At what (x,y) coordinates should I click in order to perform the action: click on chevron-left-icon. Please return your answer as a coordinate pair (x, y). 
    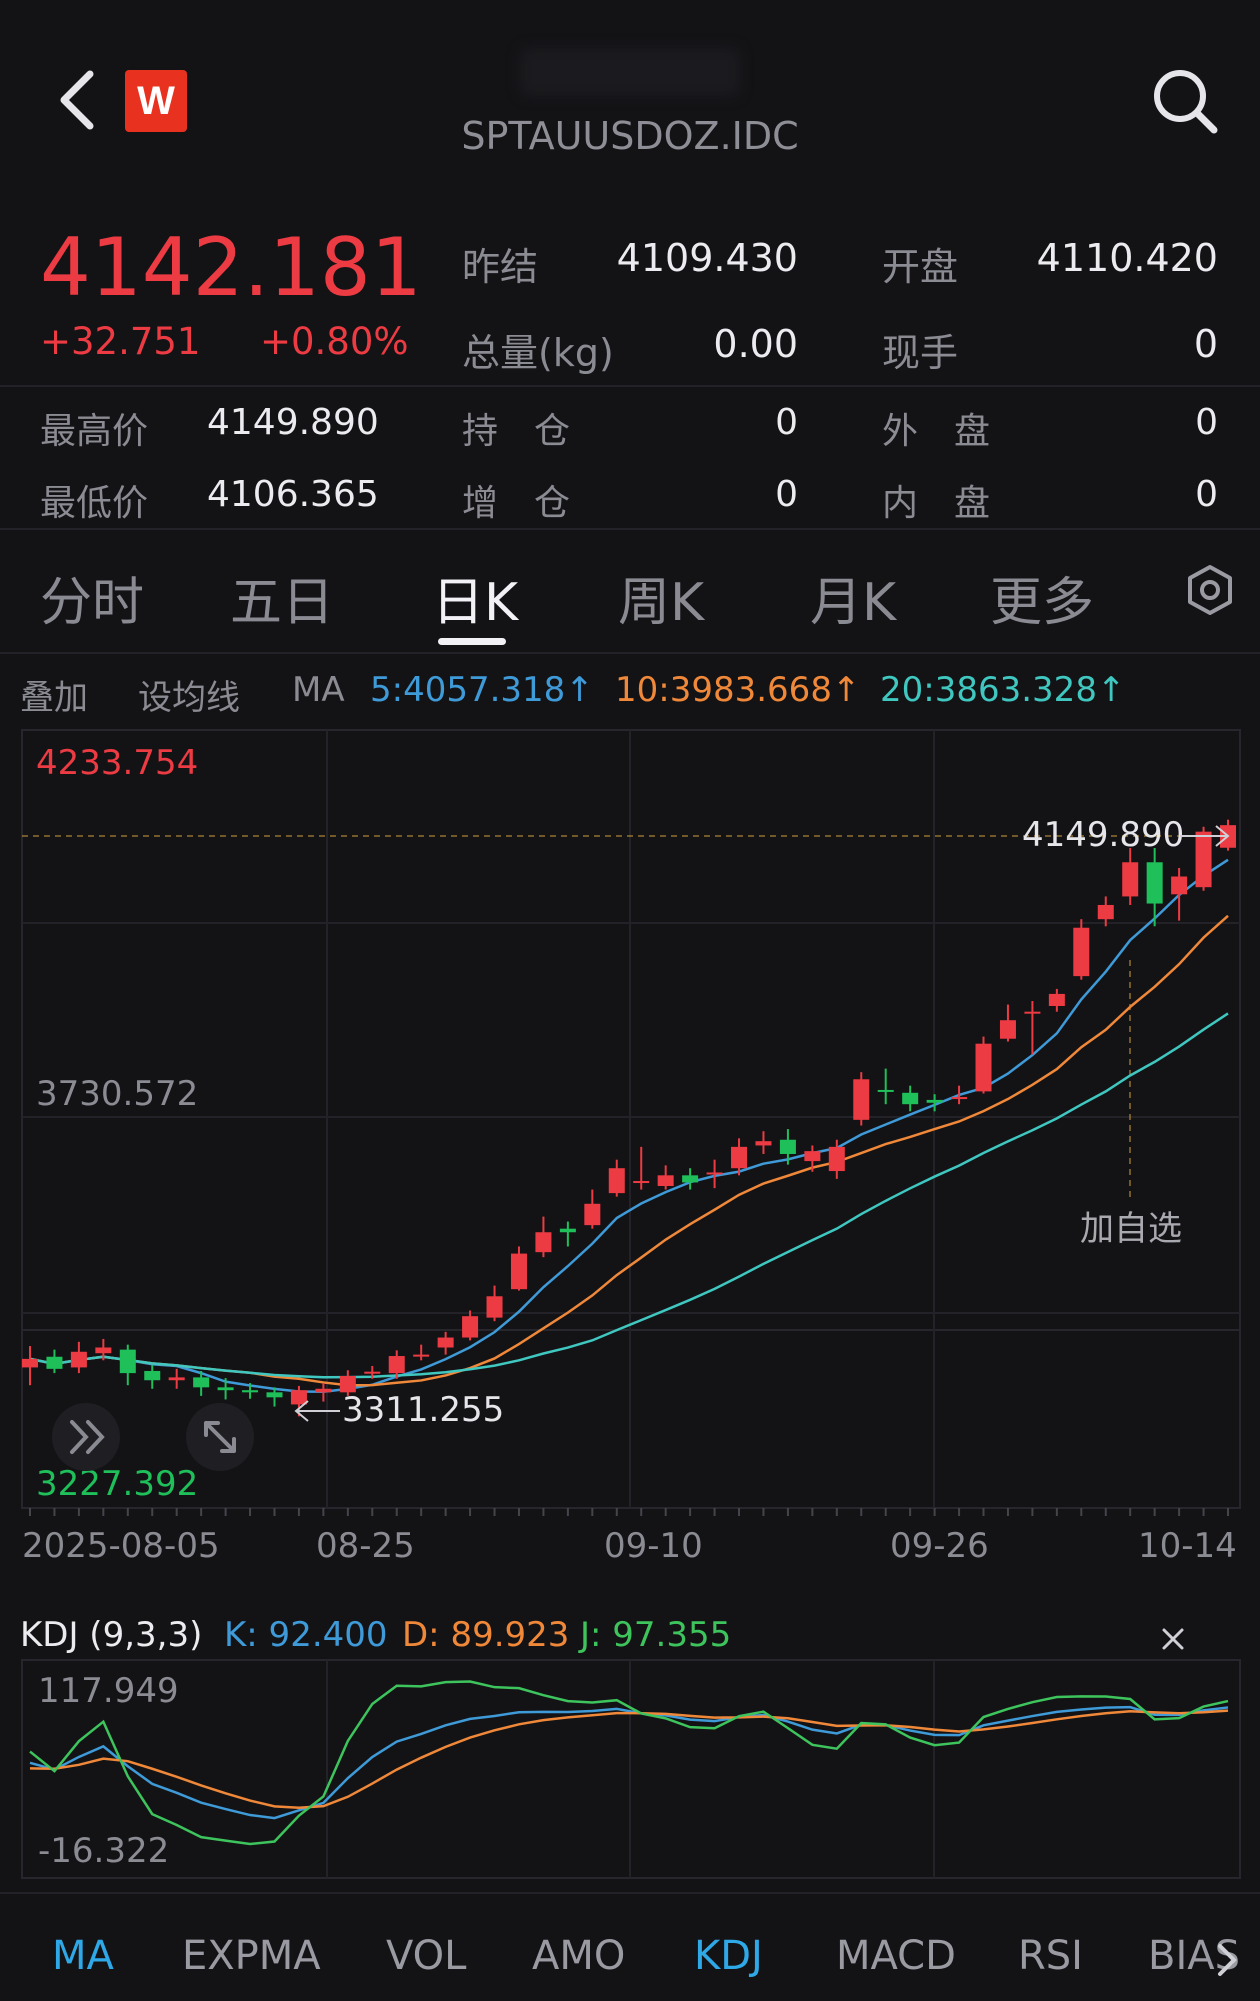
    Looking at the image, I should click on (77, 100).